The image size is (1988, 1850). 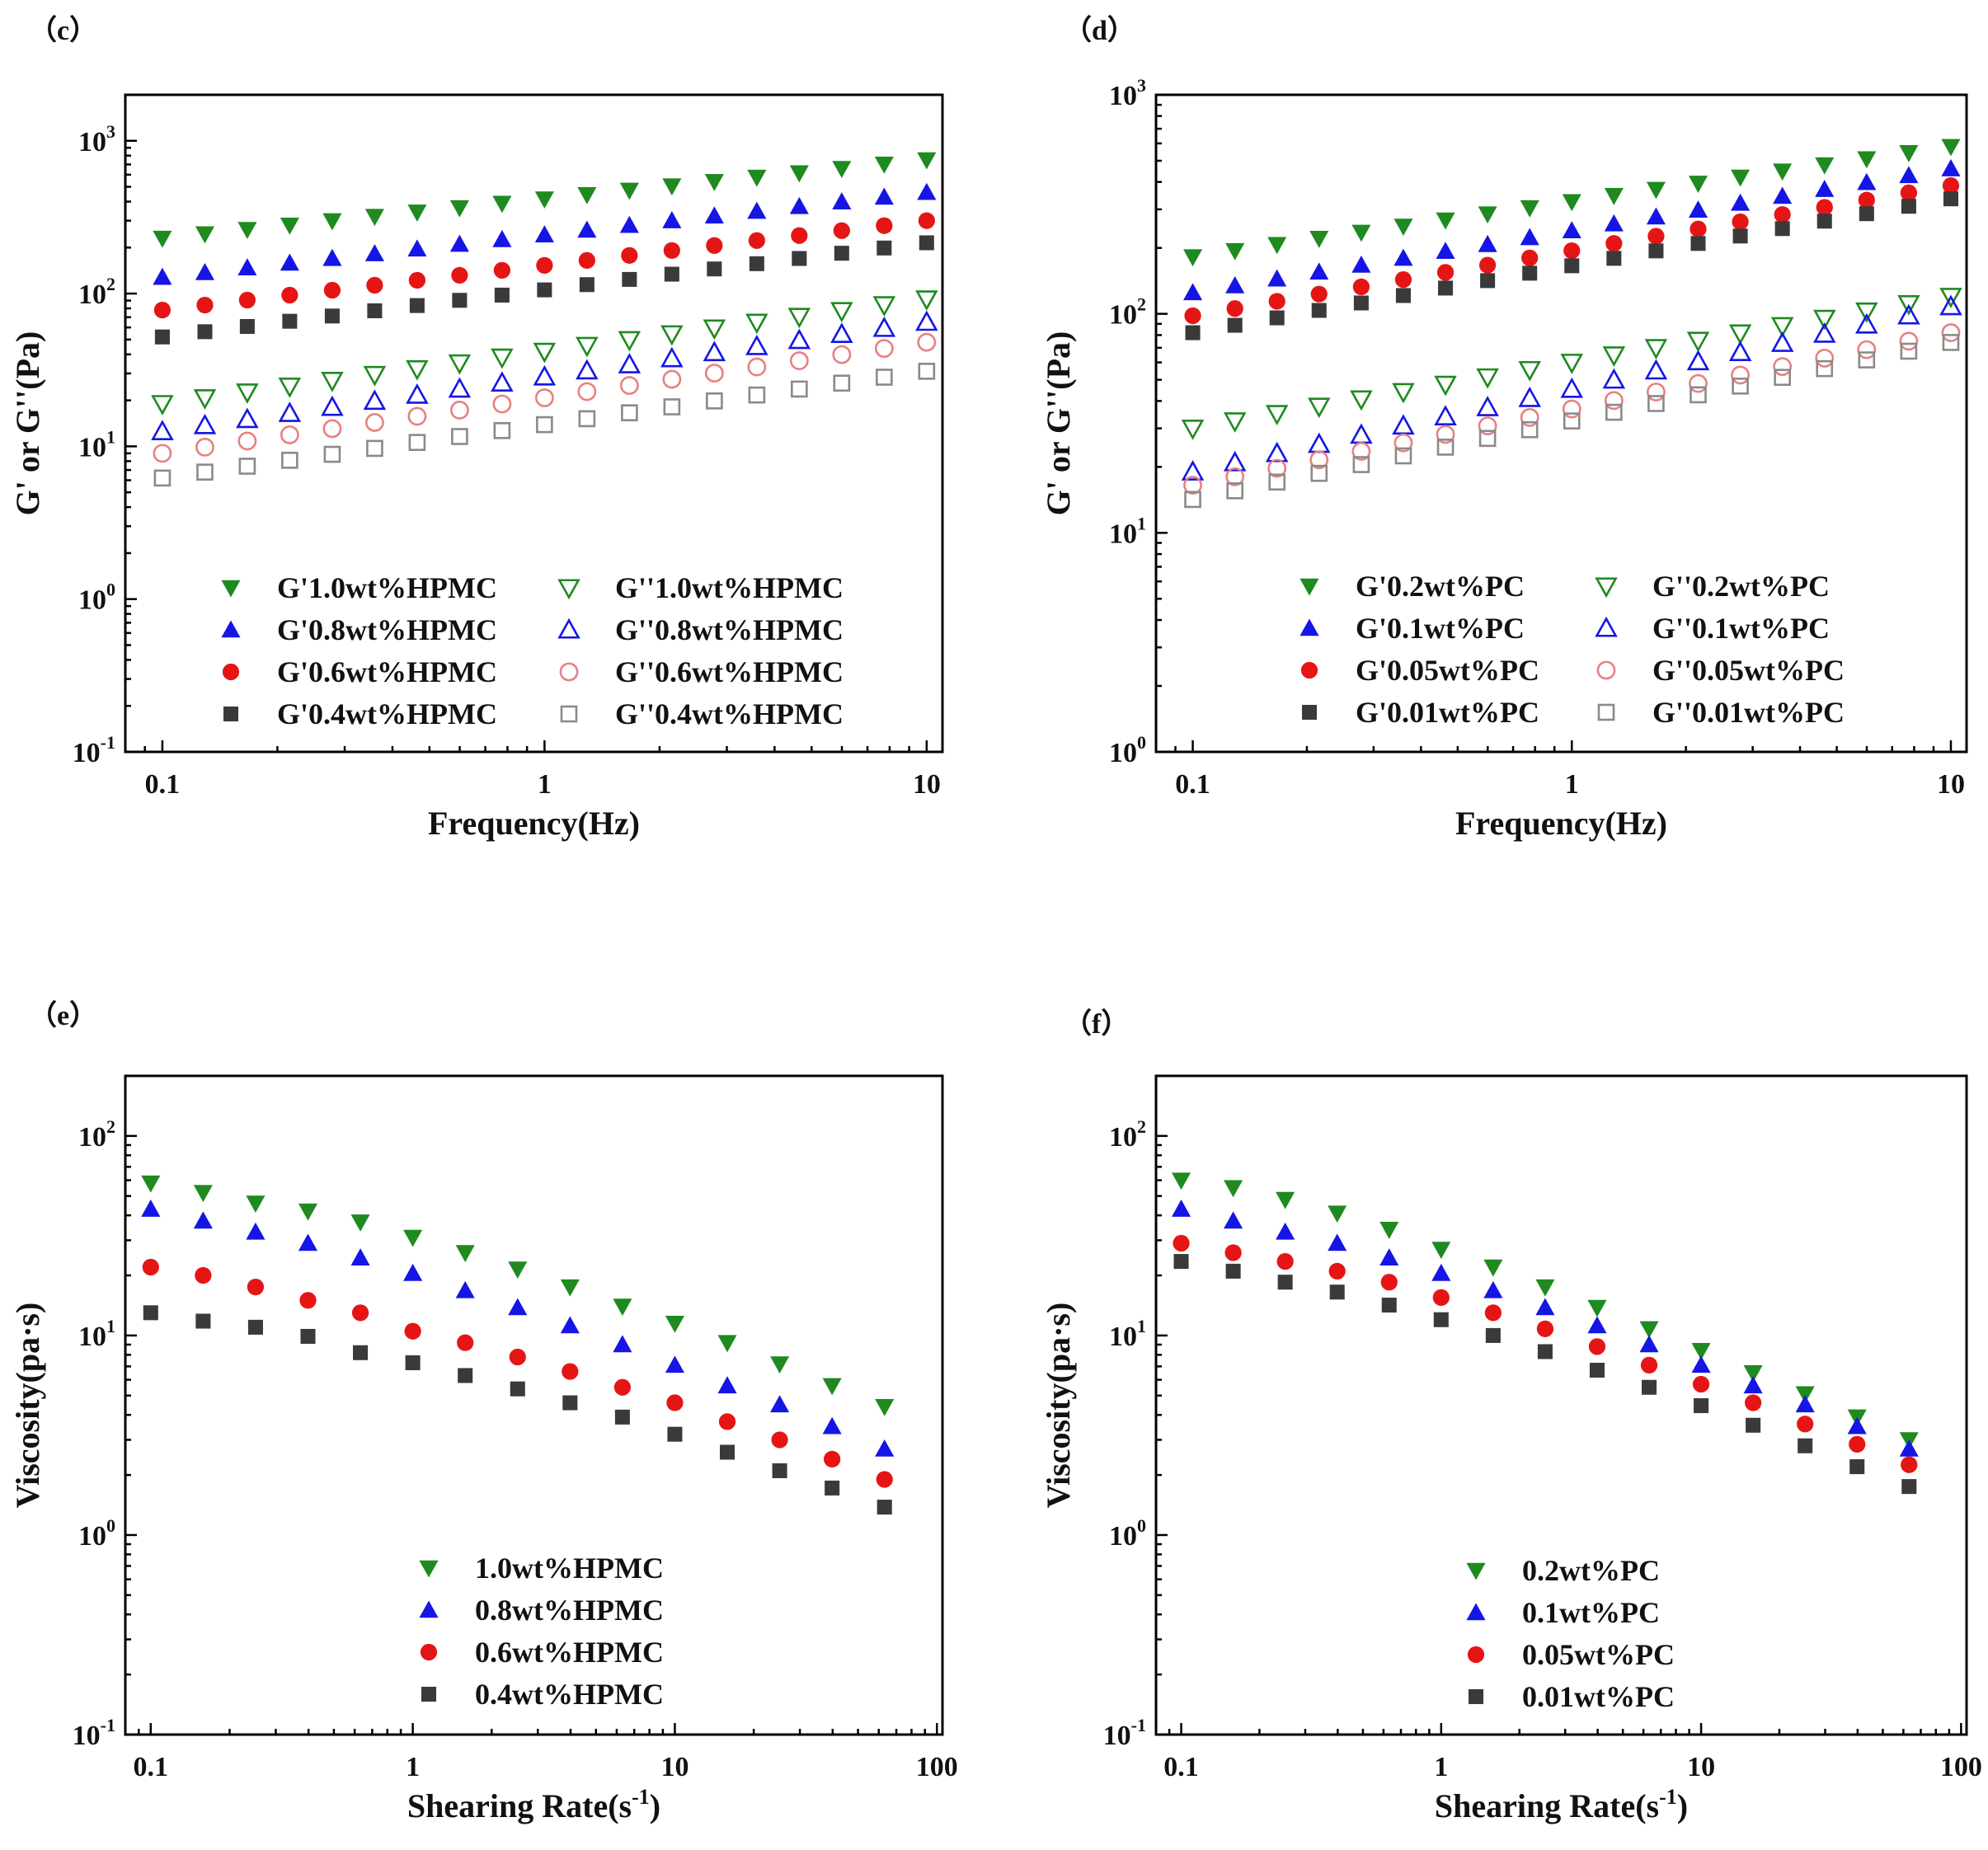 I want to click on legend-item: G''0.6wt%HPMC, so click(x=701, y=672).